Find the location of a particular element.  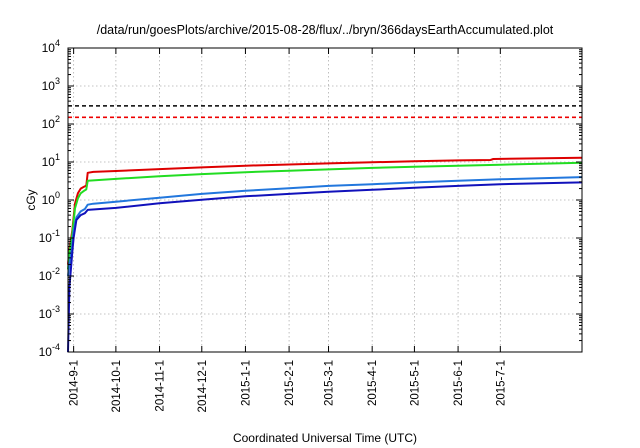

x-axis-label: Coordinated Universal Time (UTC) is located at coordinates (325, 438).